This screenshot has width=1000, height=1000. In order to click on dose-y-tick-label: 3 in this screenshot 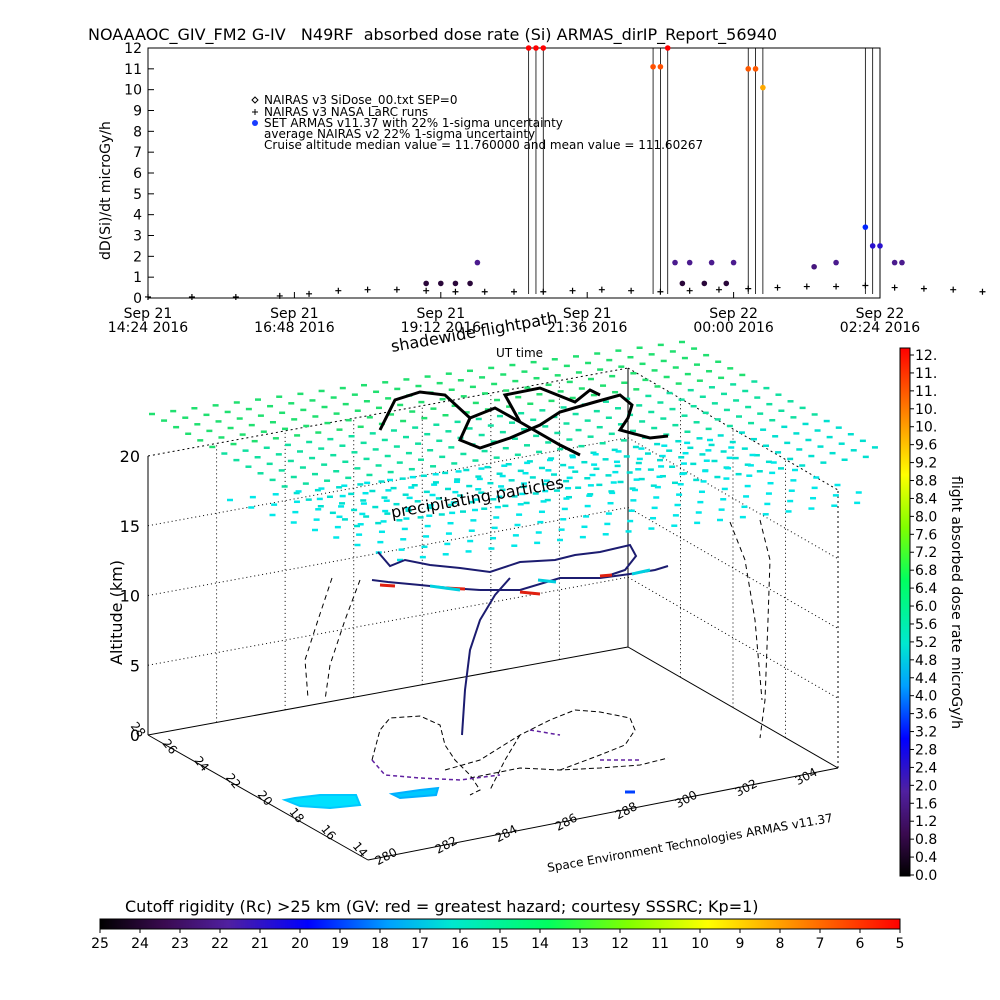, I will do `click(137, 237)`.